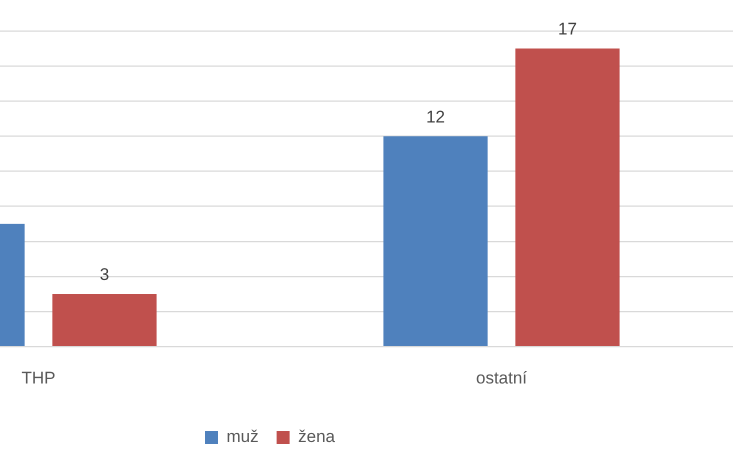  Describe the element at coordinates (39, 378) in the screenshot. I see `x-tick-label: THP` at that location.